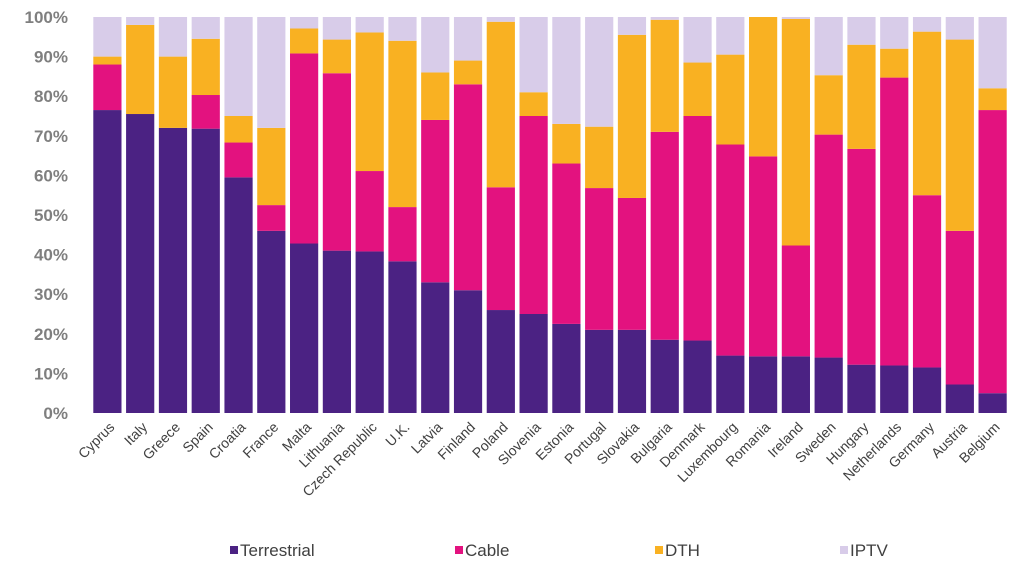  Describe the element at coordinates (659, 550) in the screenshot. I see `legend-swatch-dth` at that location.